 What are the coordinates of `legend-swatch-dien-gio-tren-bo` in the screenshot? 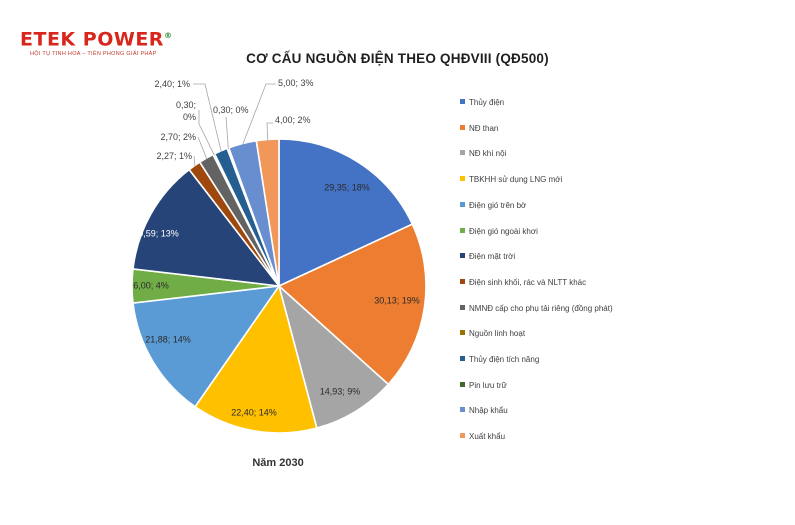 It's located at (462, 204).